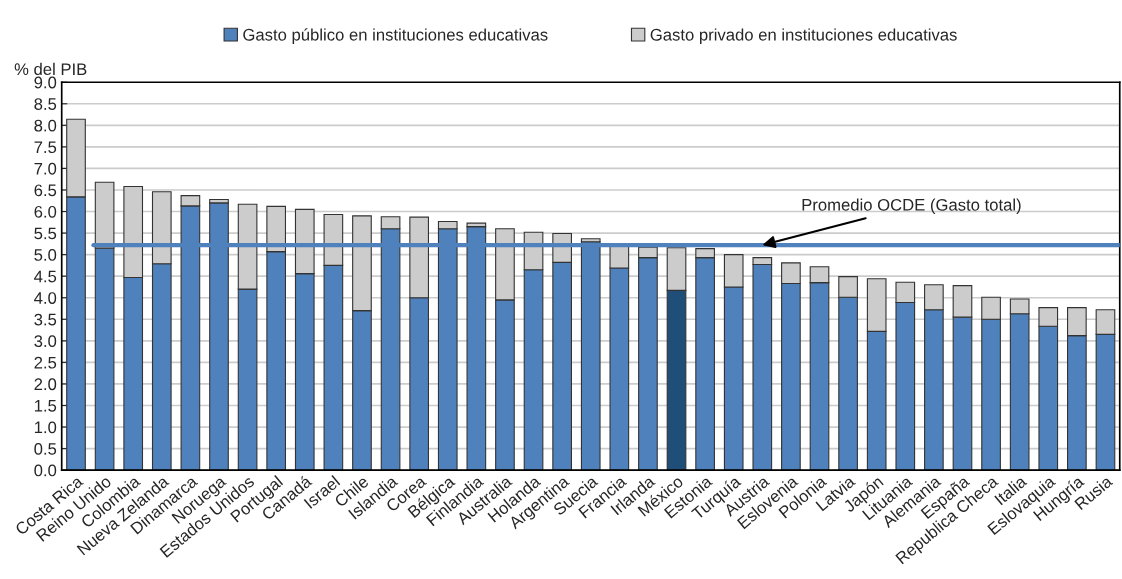 The height and width of the screenshot is (579, 1122). What do you see at coordinates (45, 470) in the screenshot?
I see `y-tick-label: 0.0` at bounding box center [45, 470].